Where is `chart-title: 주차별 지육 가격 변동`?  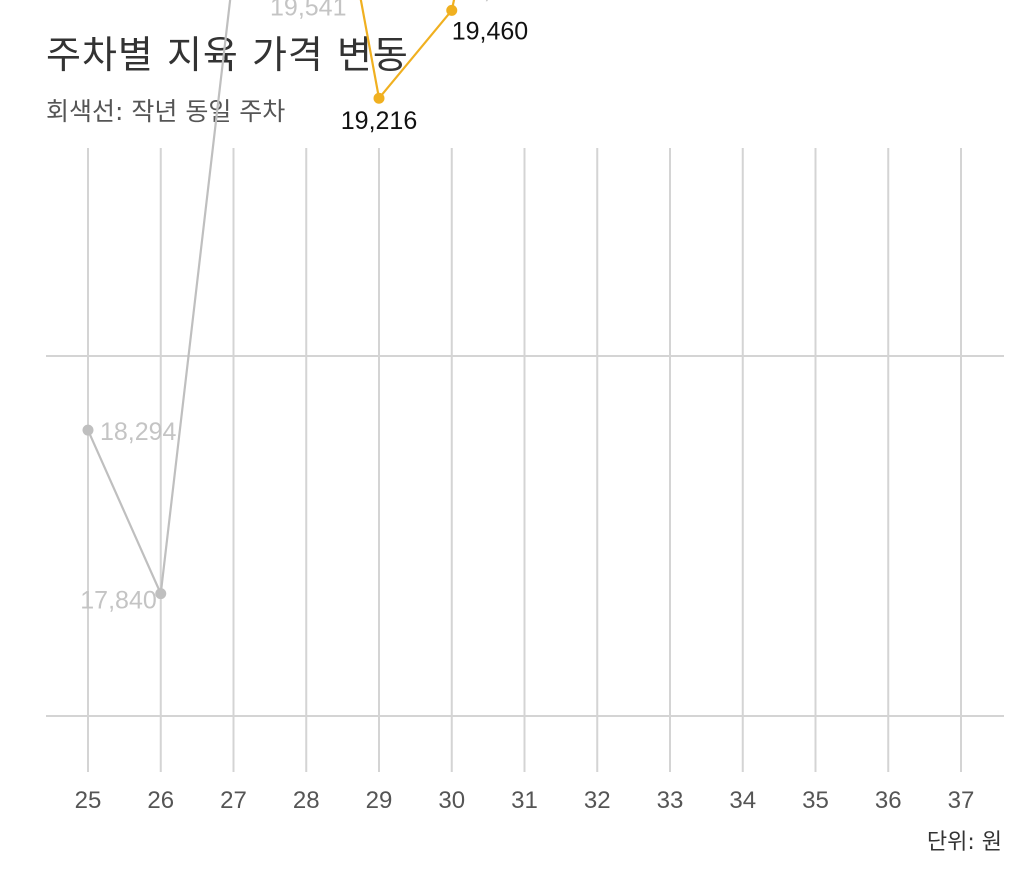 chart-title: 주차별 지육 가격 변동 is located at coordinates (227, 55).